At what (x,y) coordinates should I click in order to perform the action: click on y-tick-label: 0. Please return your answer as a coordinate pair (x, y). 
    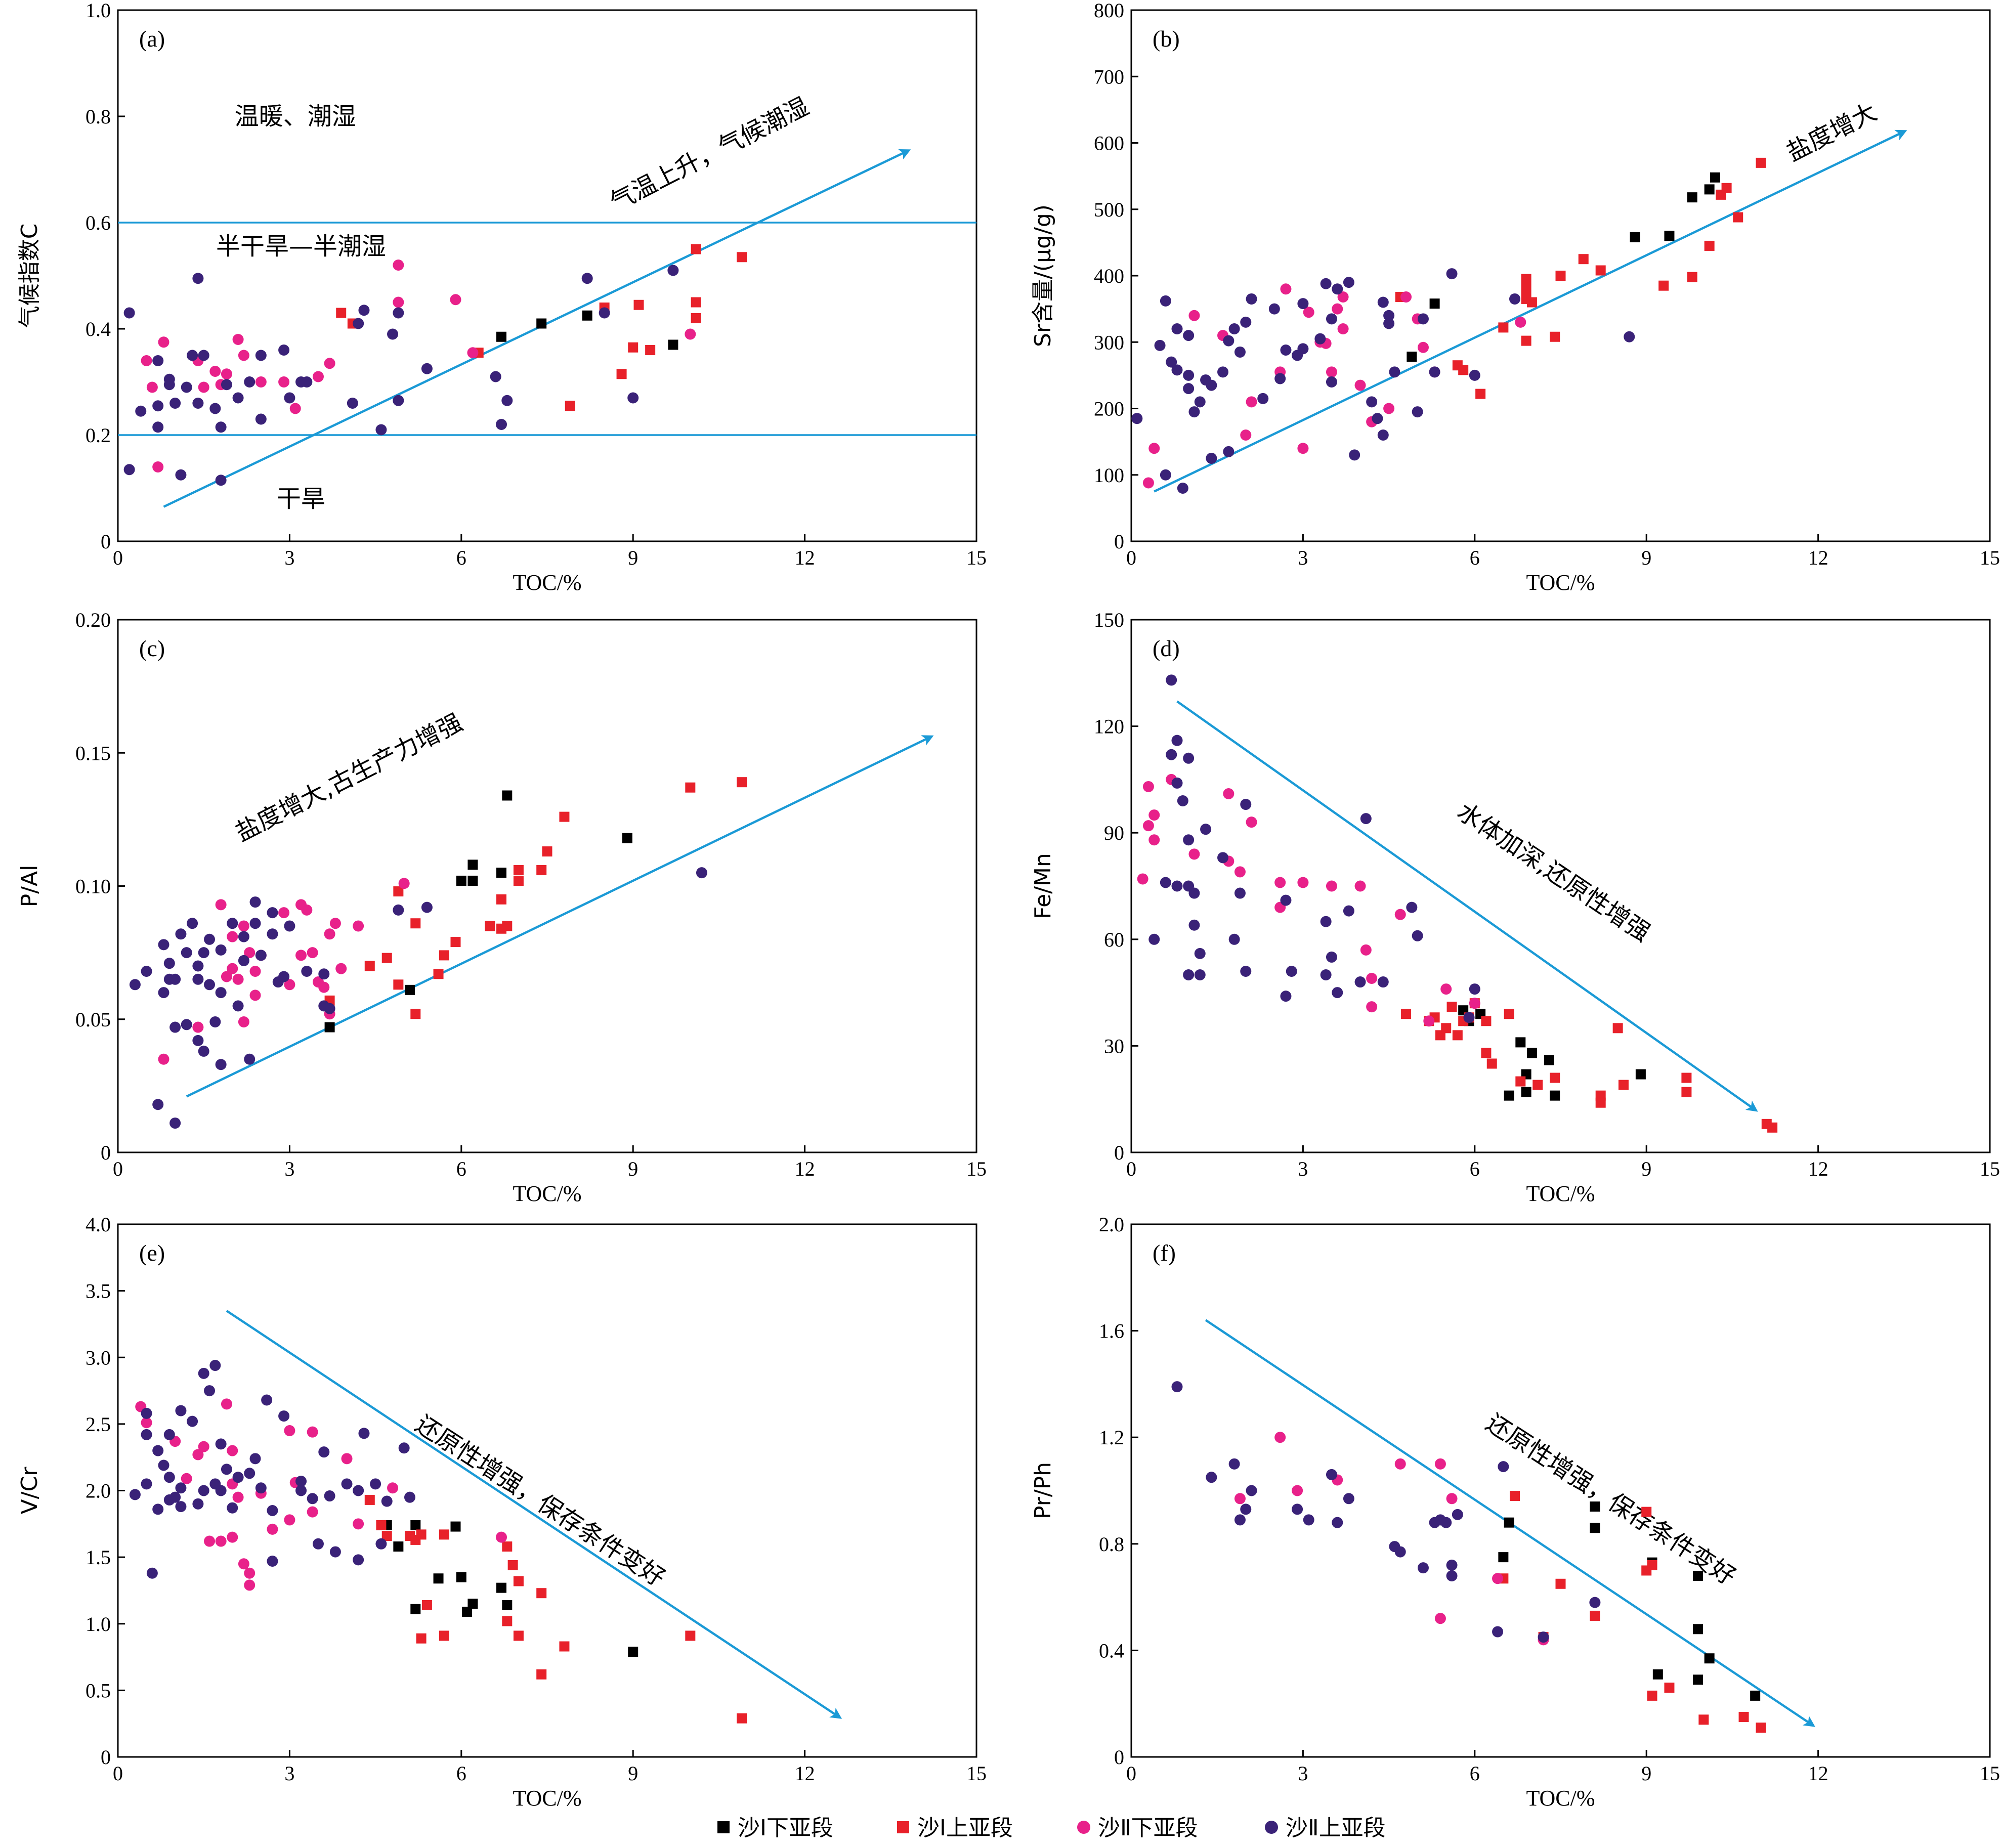
    Looking at the image, I should click on (106, 1757).